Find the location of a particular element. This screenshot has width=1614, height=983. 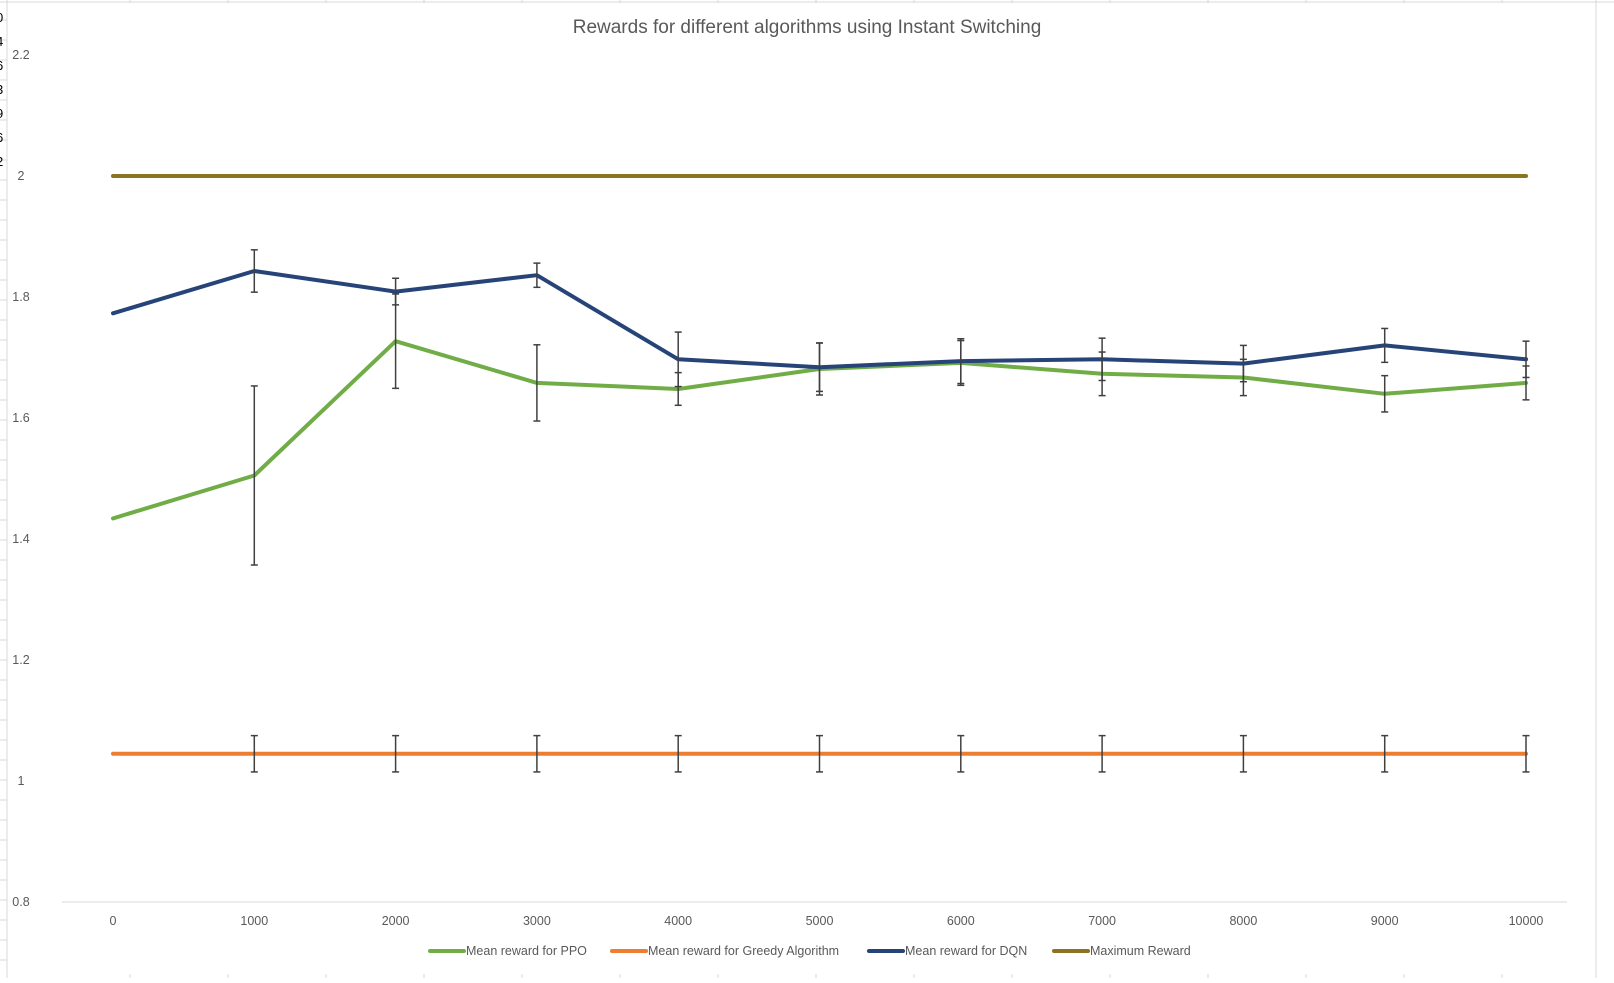

y-tick-label: 1 is located at coordinates (21, 781).